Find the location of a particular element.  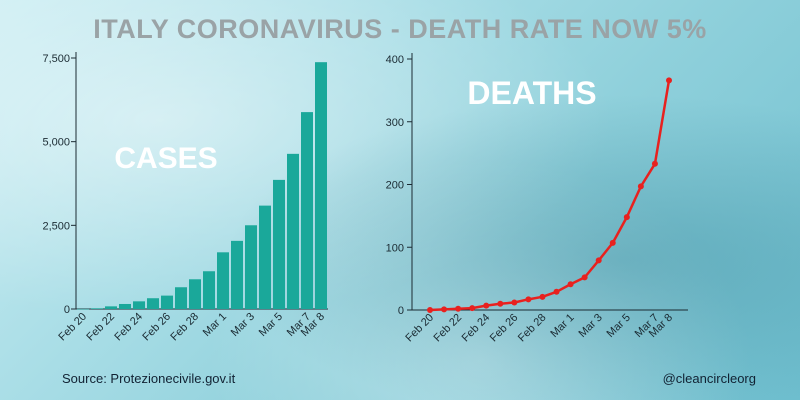

x-tick-label: Feb 26 is located at coordinates (504, 328).